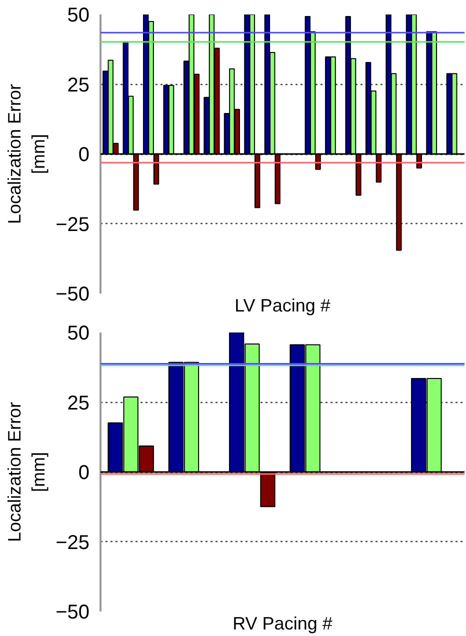 The width and height of the screenshot is (466, 636). What do you see at coordinates (282, 624) in the screenshot?
I see `x-axis-title: RV Pacing #` at bounding box center [282, 624].